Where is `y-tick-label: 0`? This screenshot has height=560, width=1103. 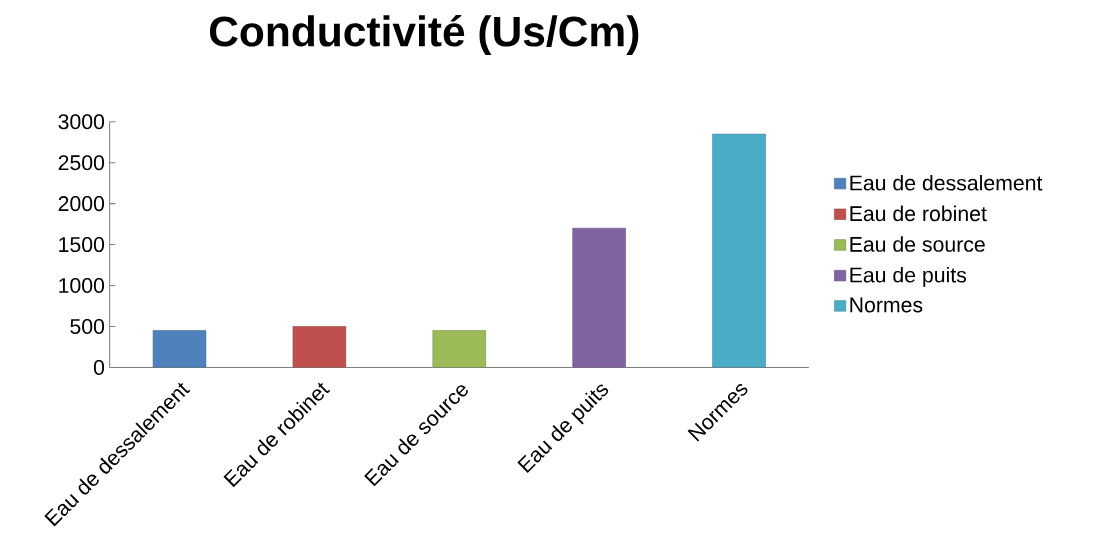
y-tick-label: 0 is located at coordinates (99, 367).